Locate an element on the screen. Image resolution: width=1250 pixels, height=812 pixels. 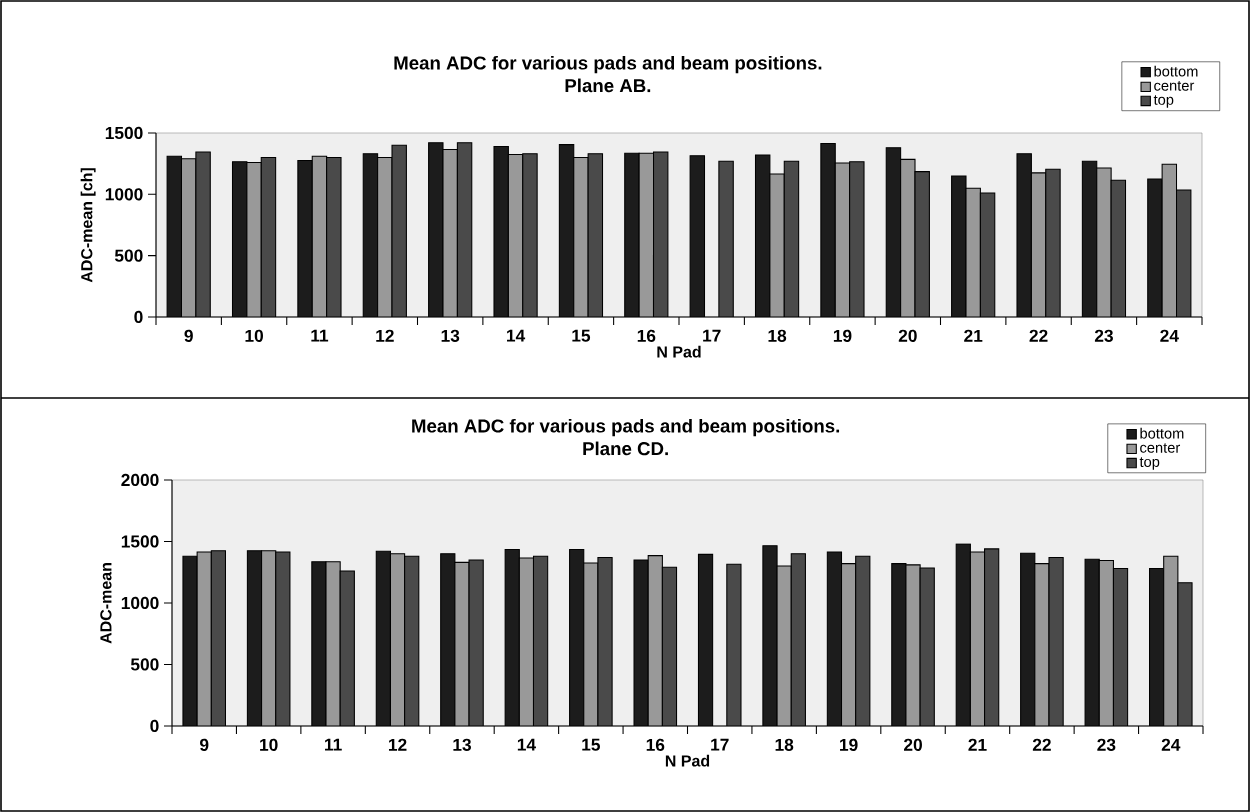
chart-subtitle: Plane AB. is located at coordinates (608, 85).